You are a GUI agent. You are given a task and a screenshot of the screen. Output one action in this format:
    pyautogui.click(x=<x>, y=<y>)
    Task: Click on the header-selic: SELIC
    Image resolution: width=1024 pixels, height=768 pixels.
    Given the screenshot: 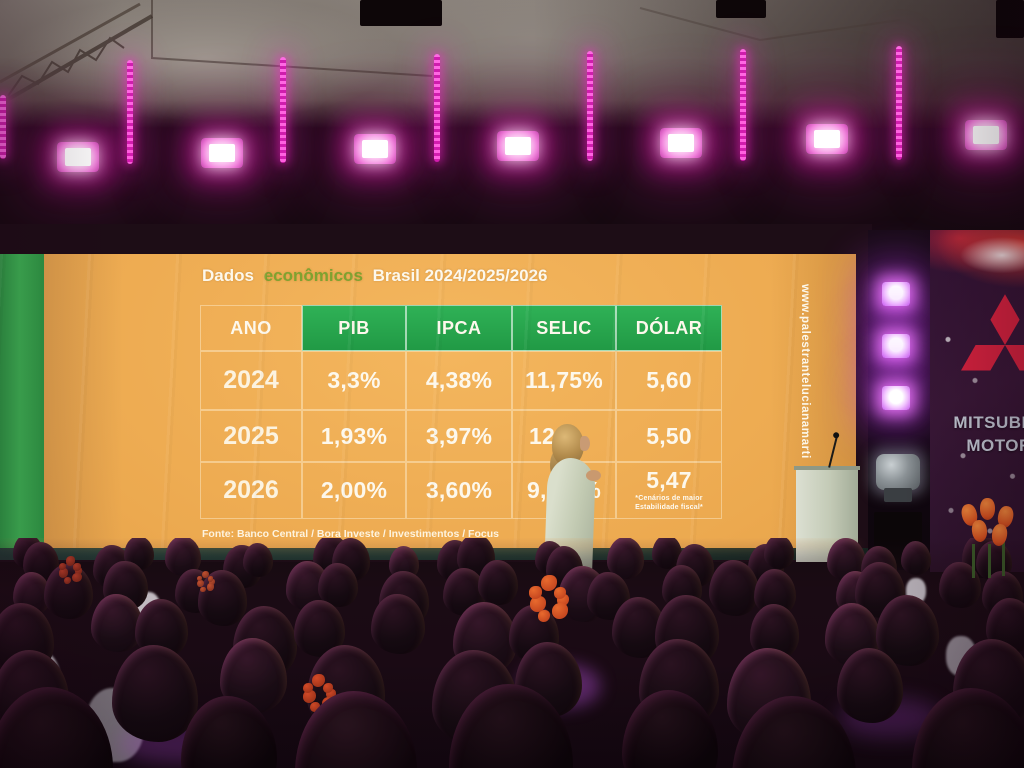 What is the action you would take?
    pyautogui.click(x=564, y=328)
    